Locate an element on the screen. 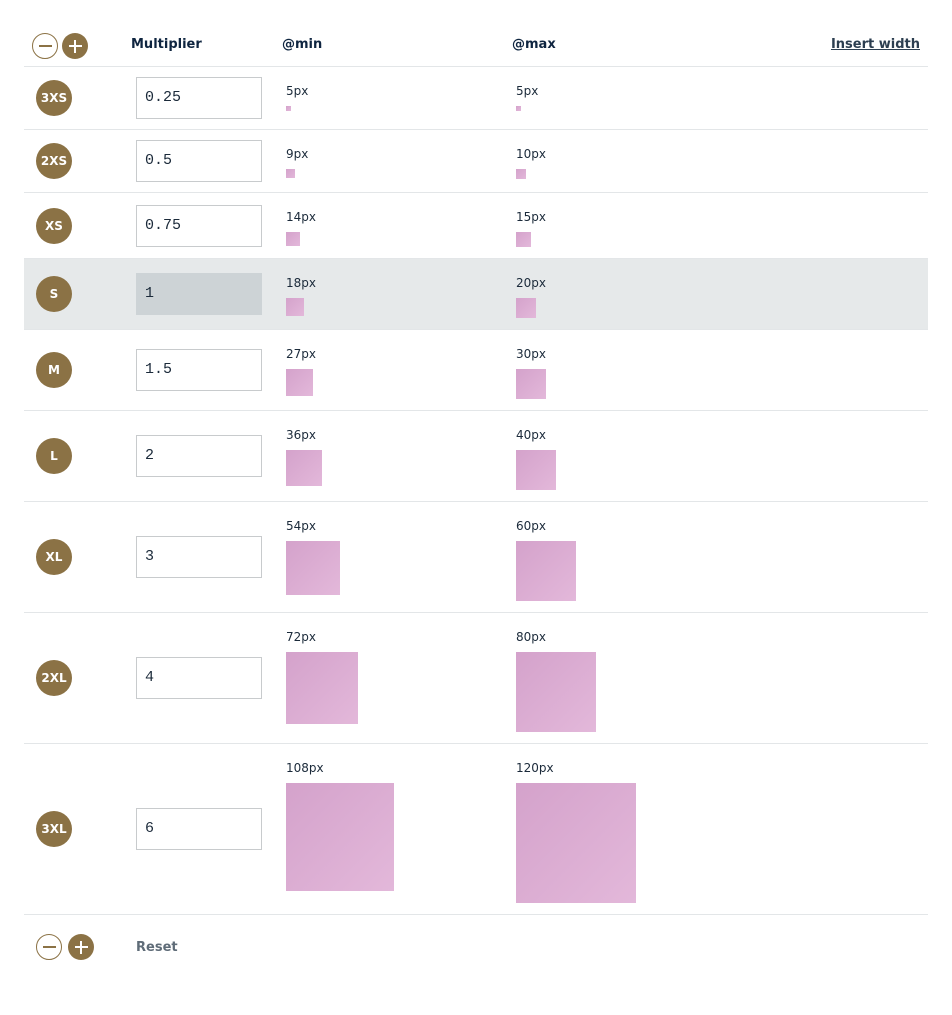 This screenshot has height=1015, width=952. min-cell: 72px is located at coordinates (322, 676).